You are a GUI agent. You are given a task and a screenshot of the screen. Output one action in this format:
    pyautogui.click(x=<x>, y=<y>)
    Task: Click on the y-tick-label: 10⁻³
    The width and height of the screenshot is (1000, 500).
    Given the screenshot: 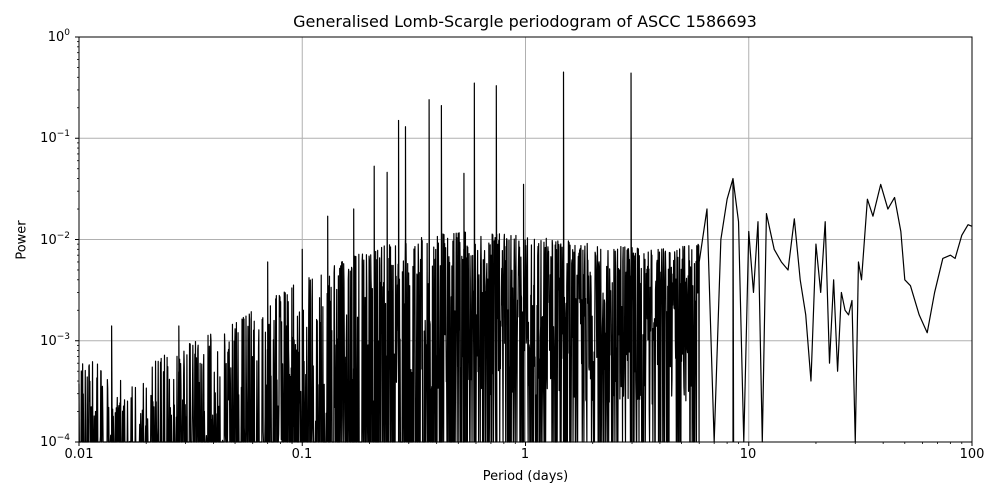 What is the action you would take?
    pyautogui.click(x=55, y=340)
    